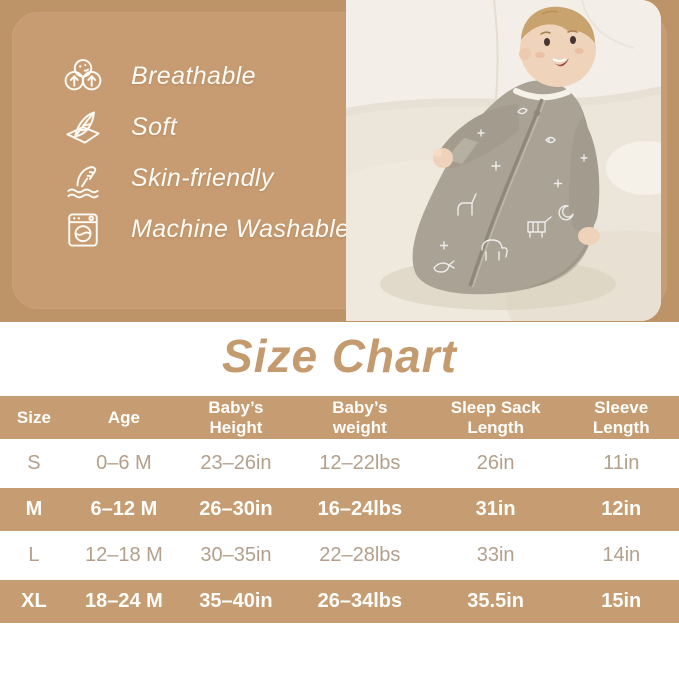  Describe the element at coordinates (621, 417) in the screenshot. I see `header-cell-sleeve-length: Sleeve Length` at that location.